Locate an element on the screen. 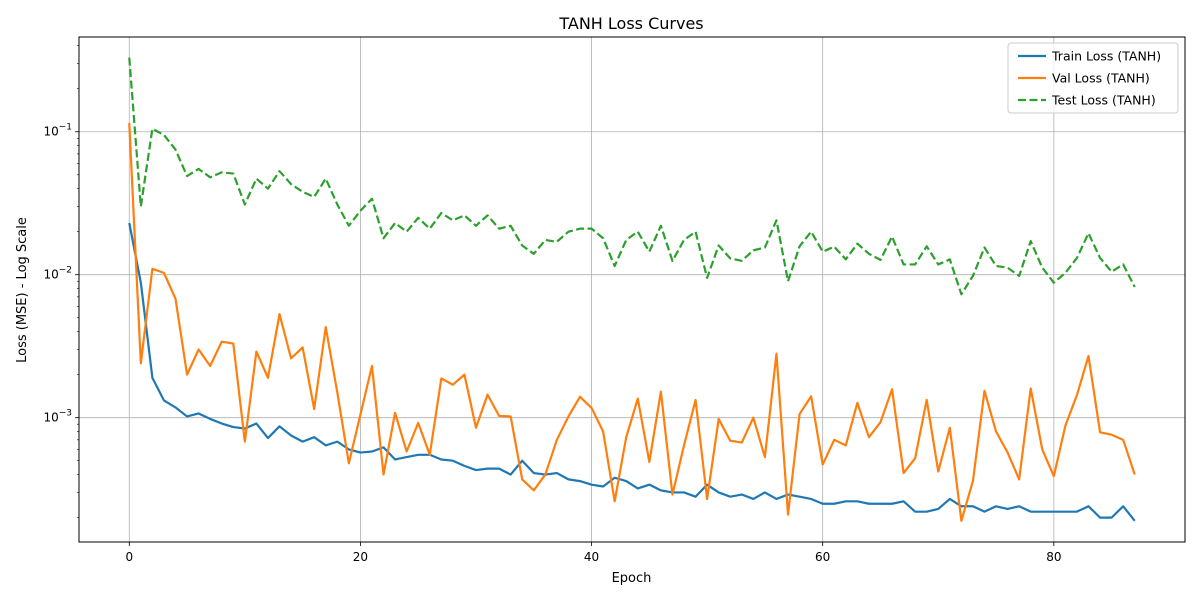 This screenshot has height=600, width=1200. y-tick-label: 10⁻² is located at coordinates (57, 274).